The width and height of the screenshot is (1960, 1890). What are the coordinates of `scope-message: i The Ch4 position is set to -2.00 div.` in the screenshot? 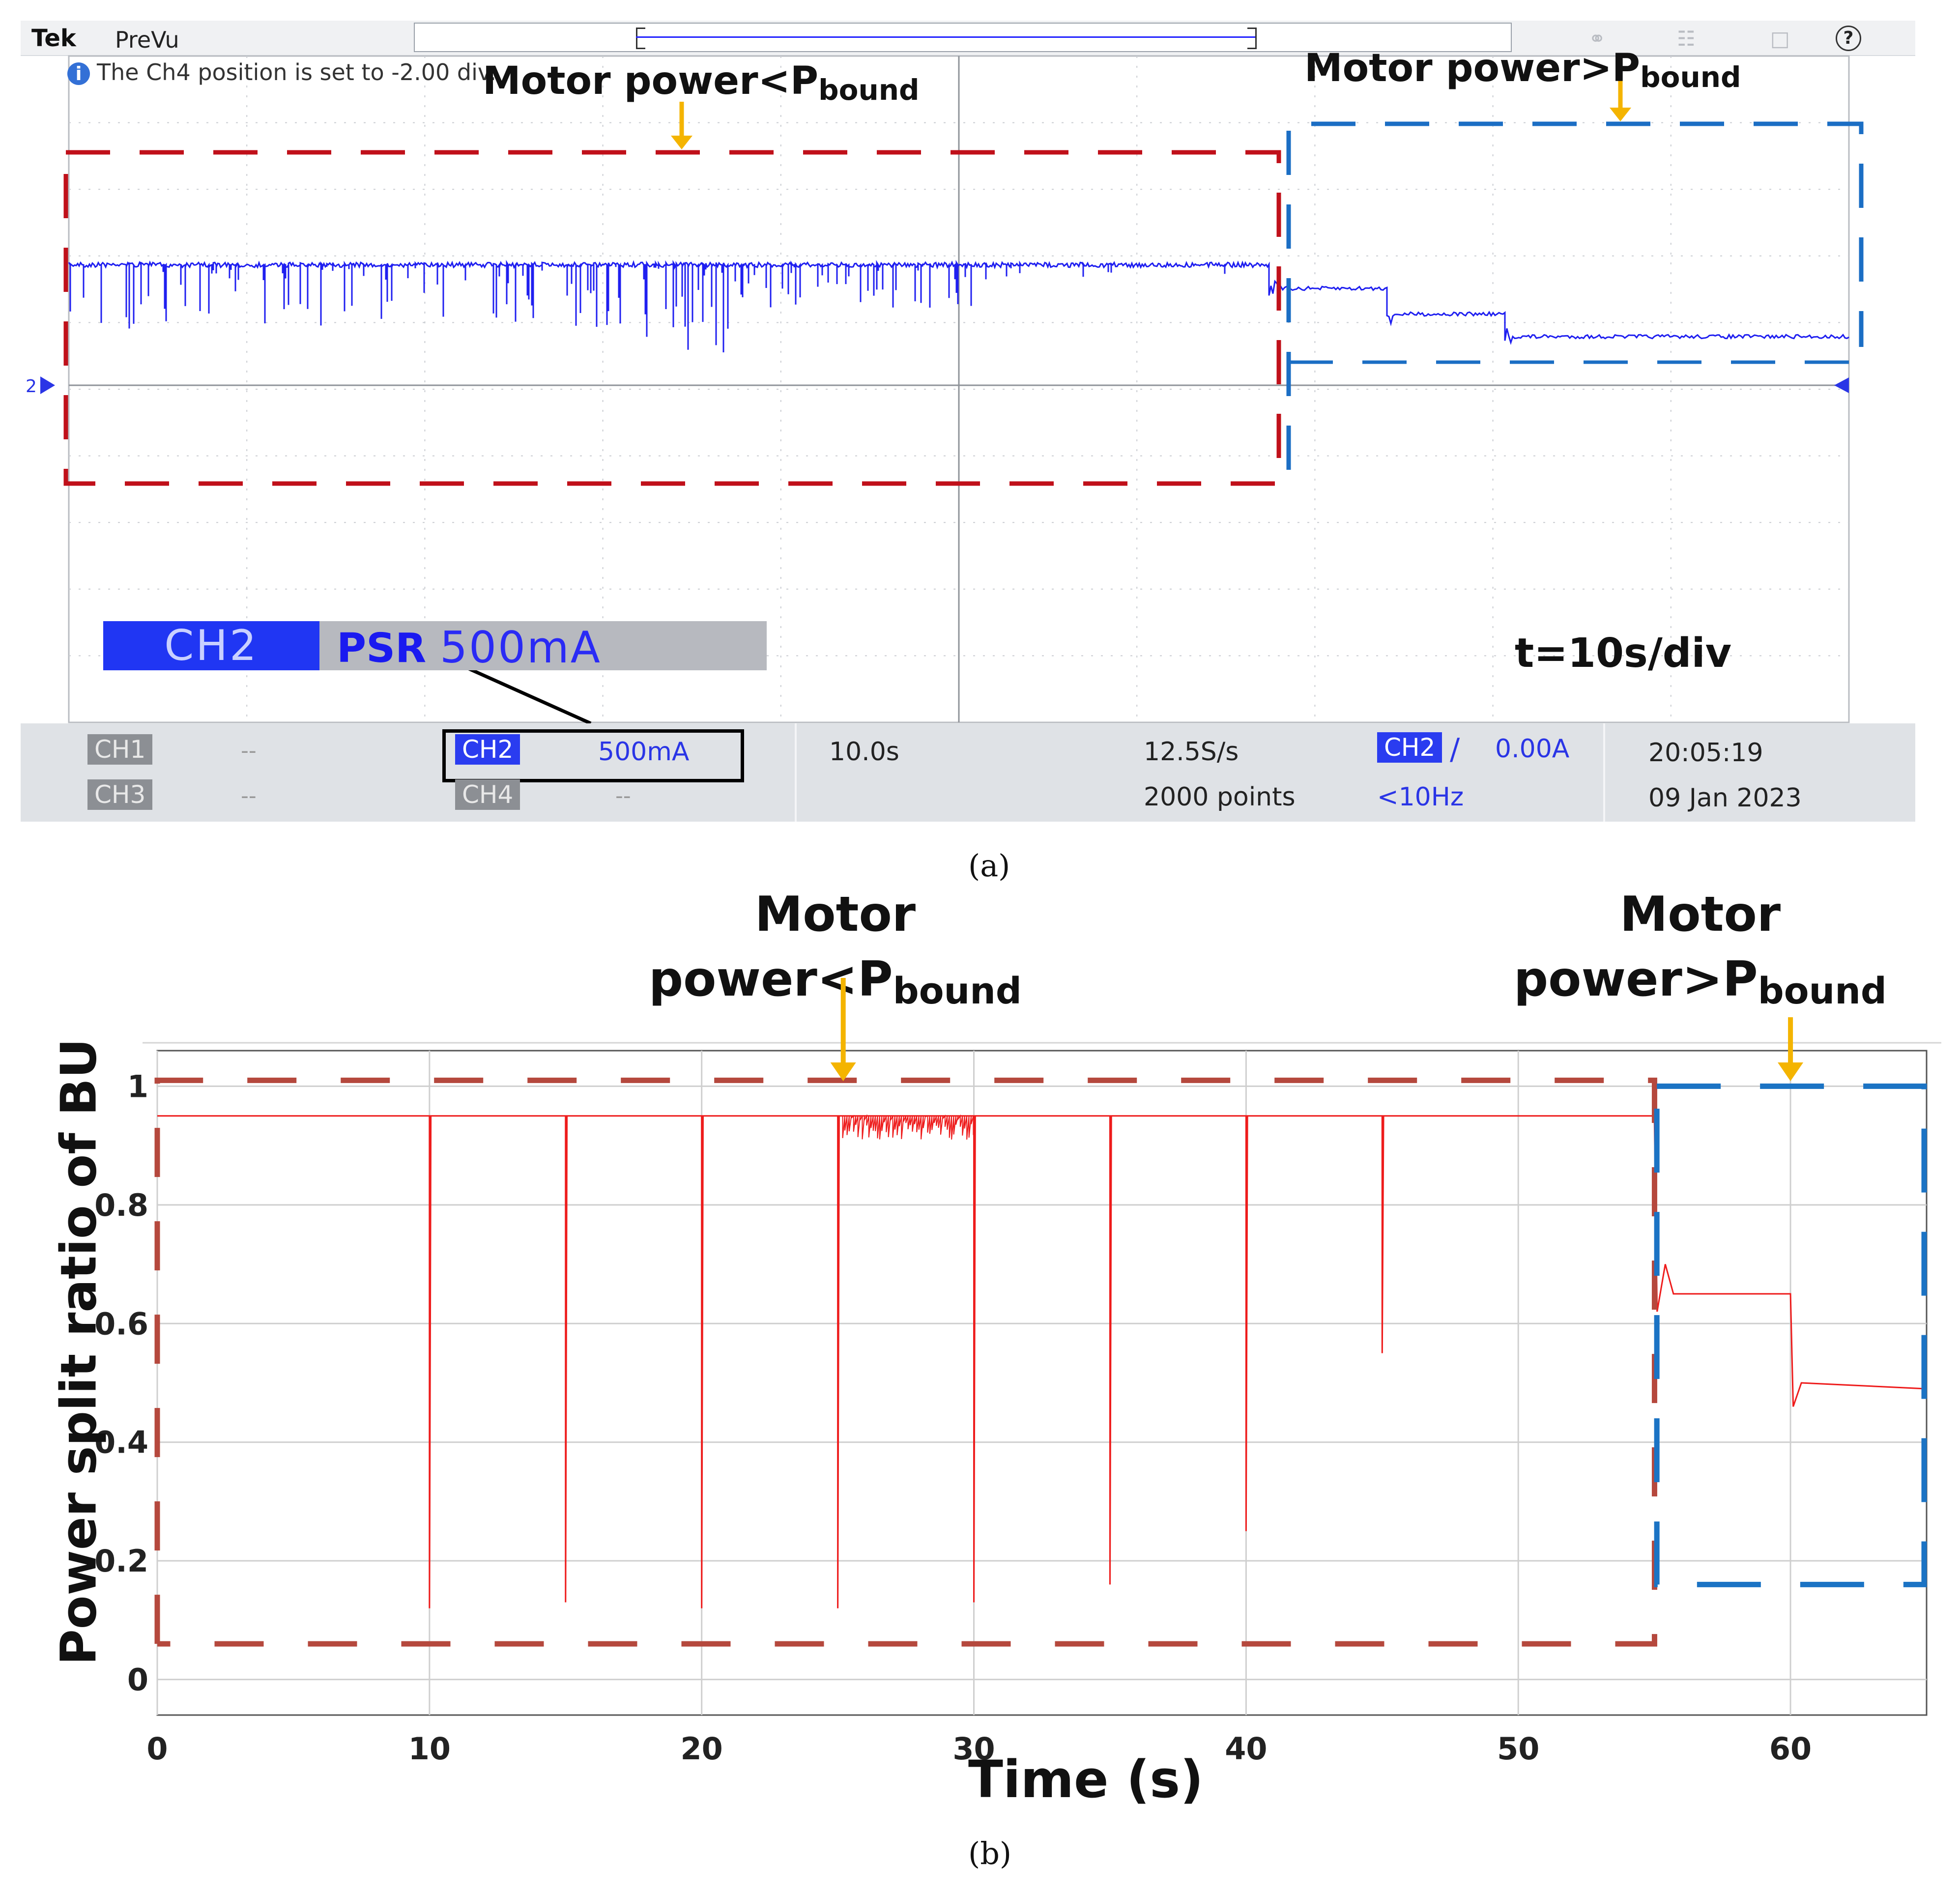 It's located at (282, 72).